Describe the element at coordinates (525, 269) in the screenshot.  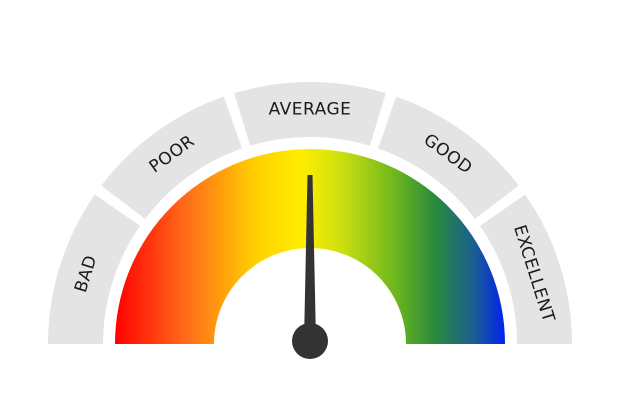
I see `segment-excellent` at that location.